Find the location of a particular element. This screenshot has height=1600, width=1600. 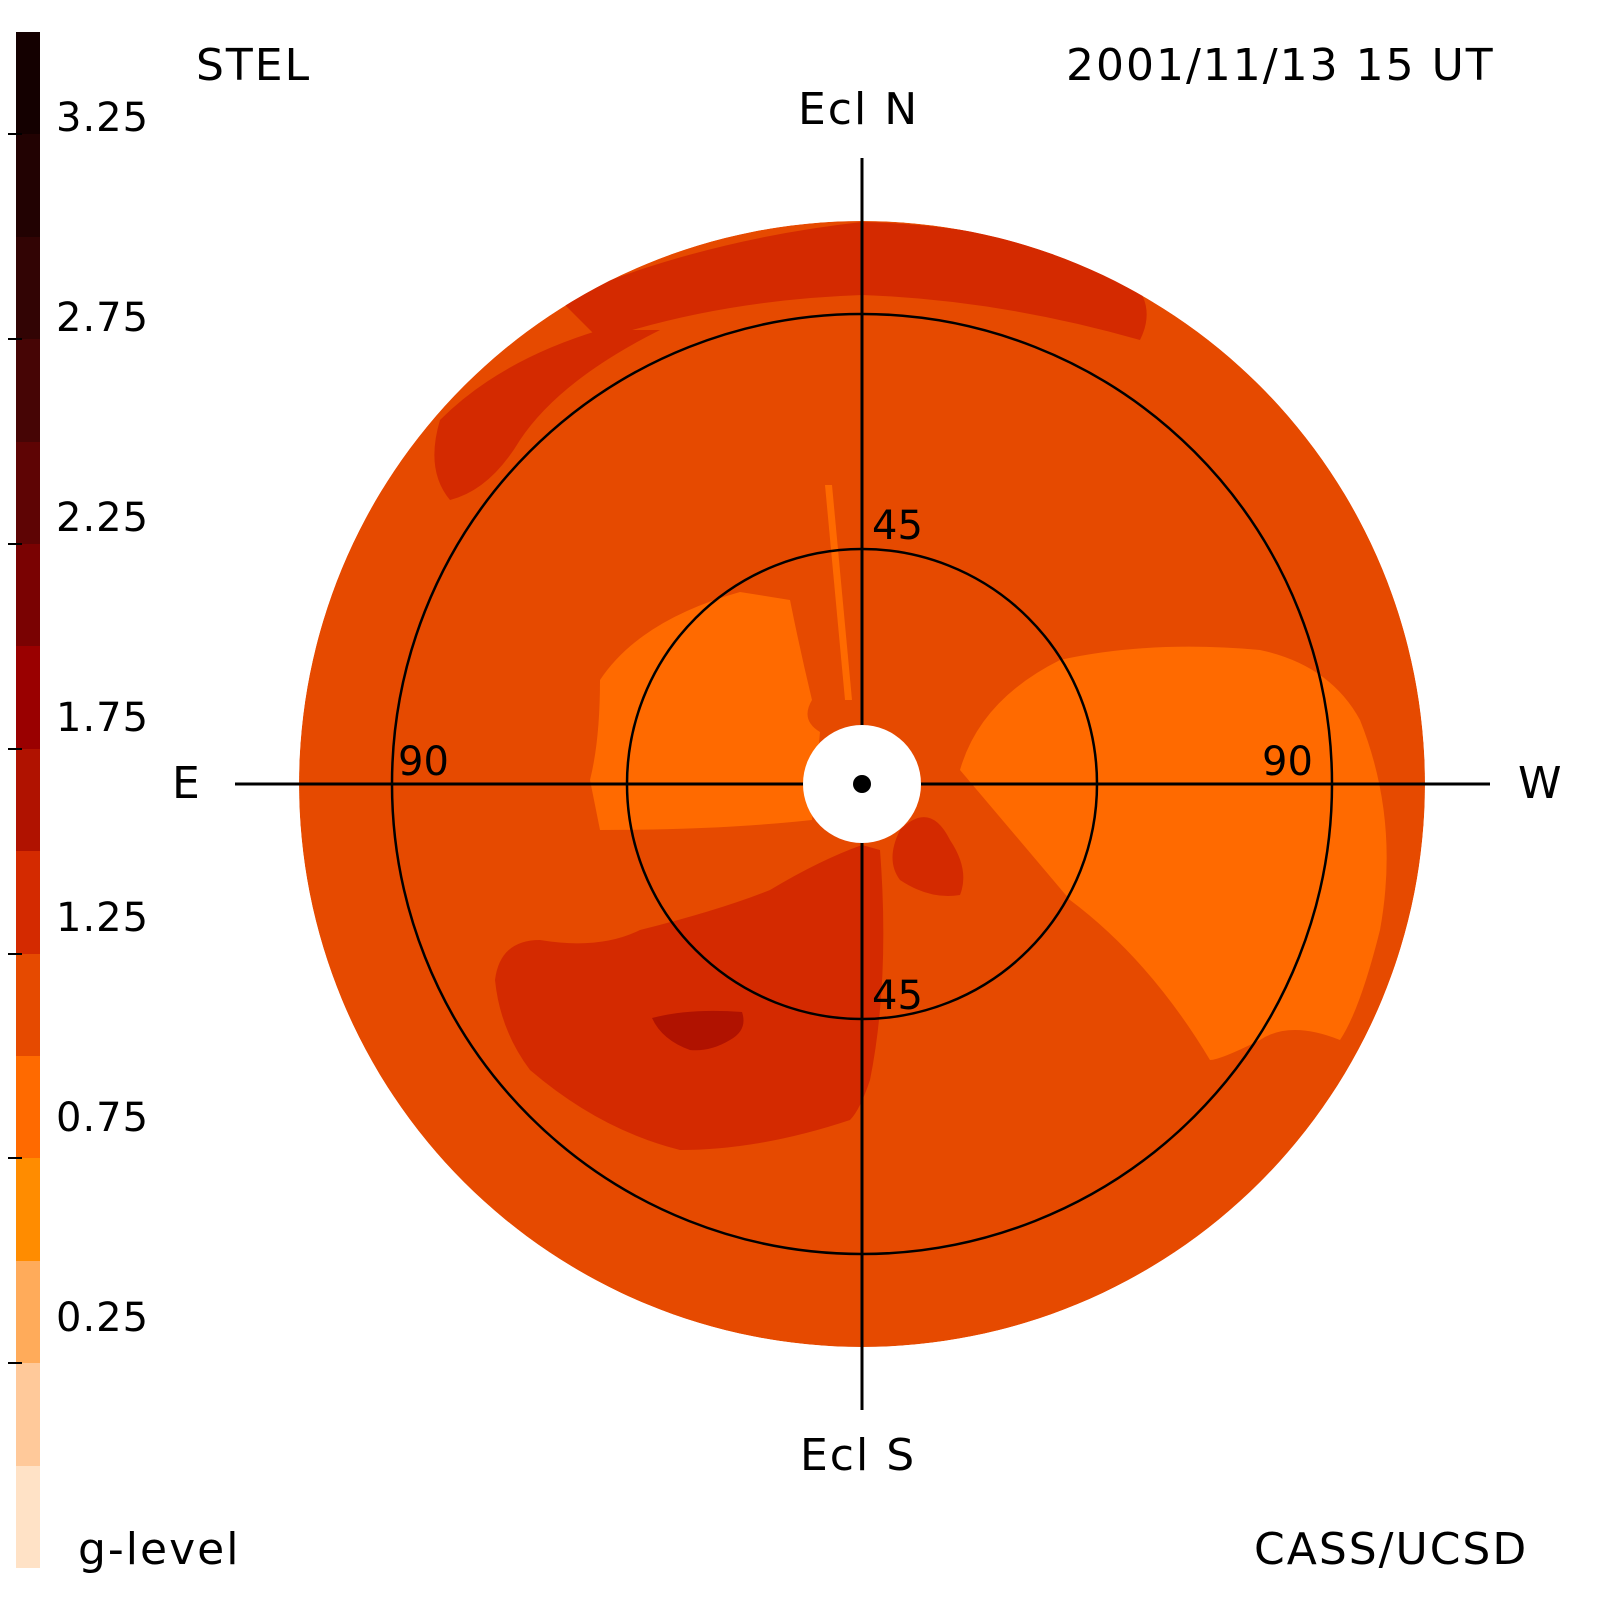

credit-label: CASS/UCSD is located at coordinates (1391, 1549).